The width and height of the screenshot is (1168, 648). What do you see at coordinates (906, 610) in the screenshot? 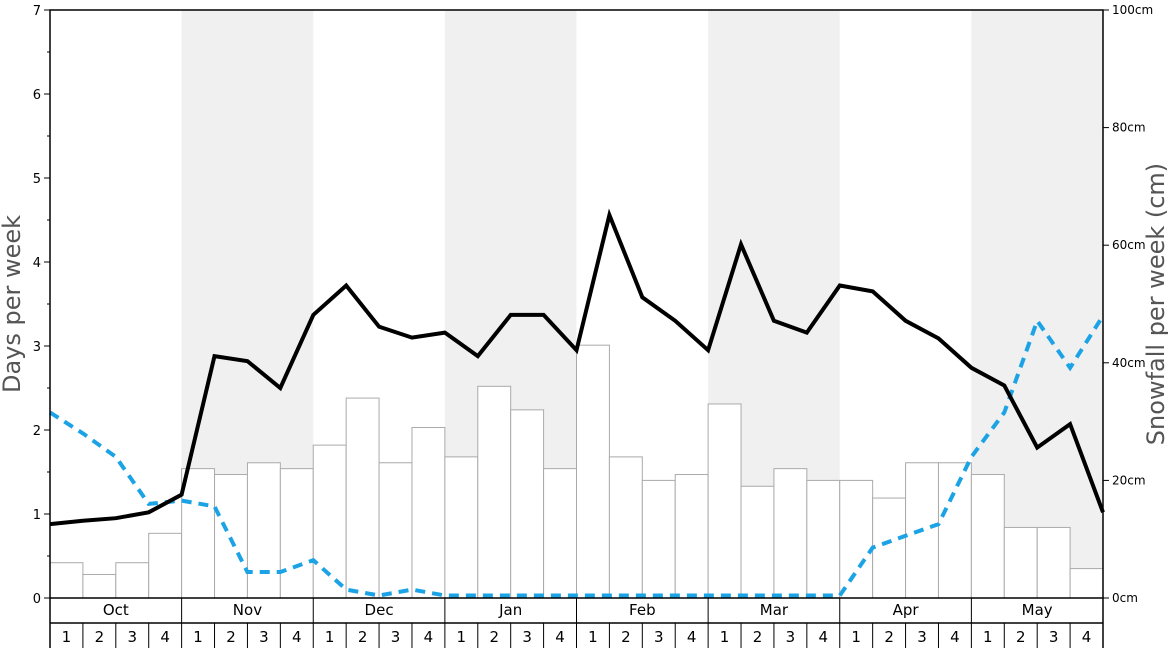
I see `month-label: Apr` at bounding box center [906, 610].